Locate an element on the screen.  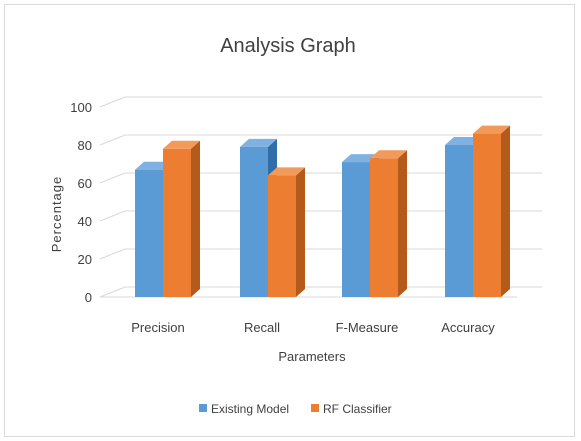
y-tick-label: 60 is located at coordinates (85, 183).